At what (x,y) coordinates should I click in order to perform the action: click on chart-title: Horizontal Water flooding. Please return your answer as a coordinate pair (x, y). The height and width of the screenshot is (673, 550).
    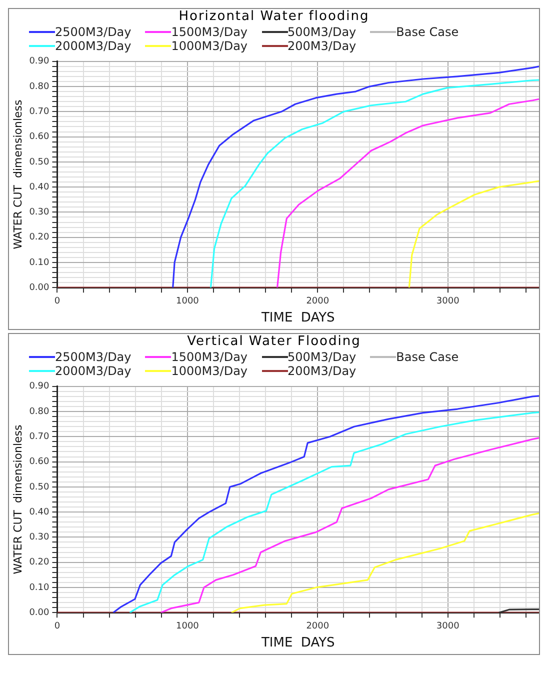
    Looking at the image, I should click on (274, 17).